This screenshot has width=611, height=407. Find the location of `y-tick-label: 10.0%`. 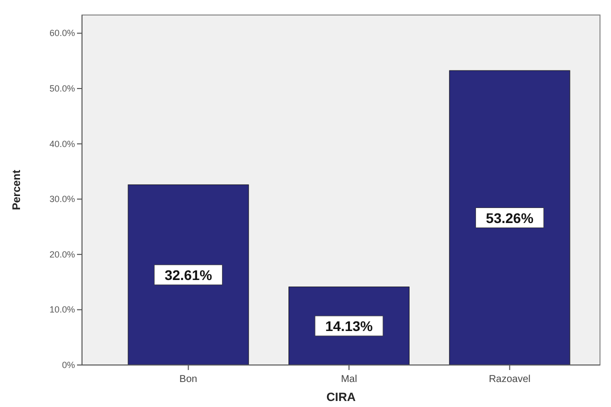

y-tick-label: 10.0% is located at coordinates (62, 309).